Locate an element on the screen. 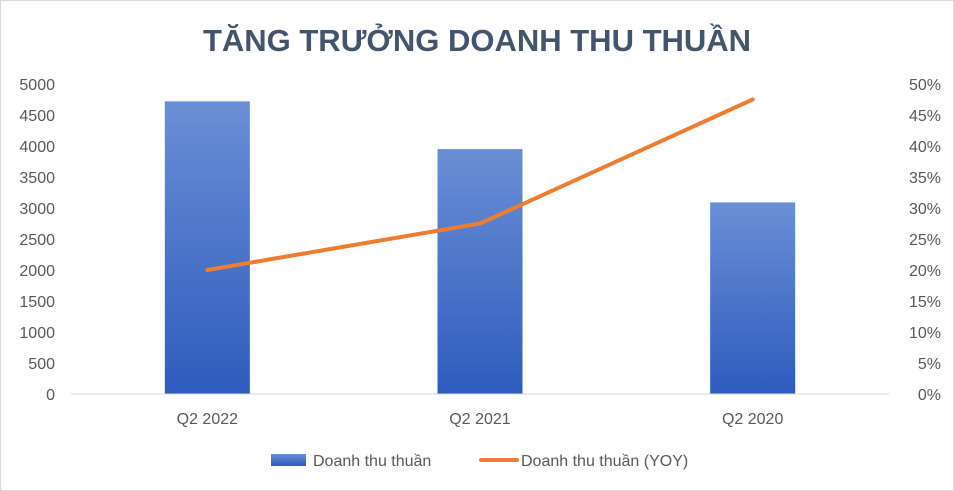 The width and height of the screenshot is (954, 491). x-axis: Q2 2022 Q2 2021 Q2 2020 is located at coordinates (480, 419).